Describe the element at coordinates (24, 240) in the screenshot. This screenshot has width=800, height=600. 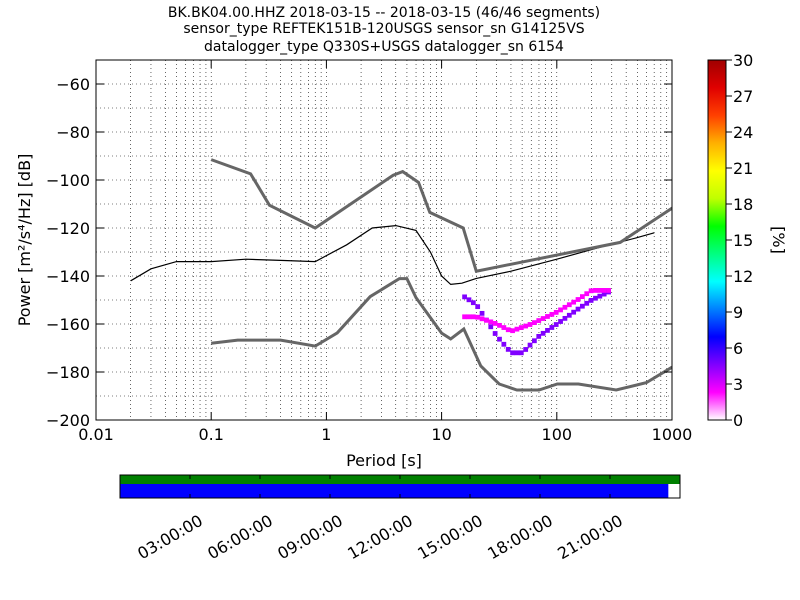
I see `y-axis-label: Power [m²/s⁴/Hz] [dB]` at that location.